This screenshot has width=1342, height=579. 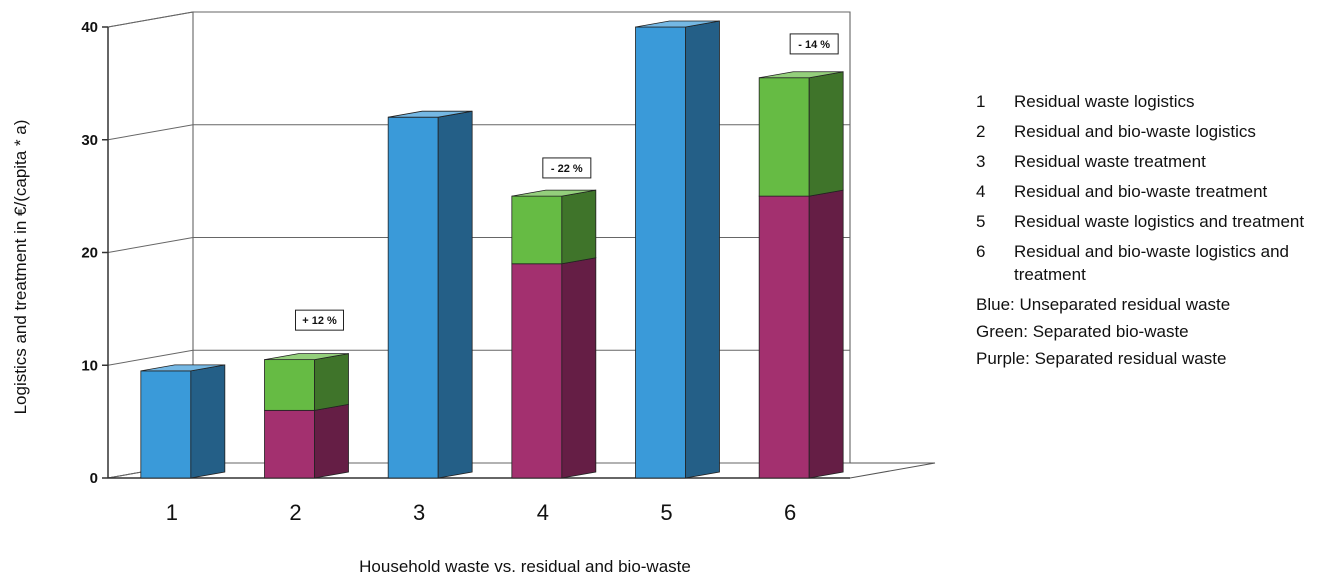 I want to click on legend-item: 2 Residual and bio-waste logistics, so click(x=1157, y=131).